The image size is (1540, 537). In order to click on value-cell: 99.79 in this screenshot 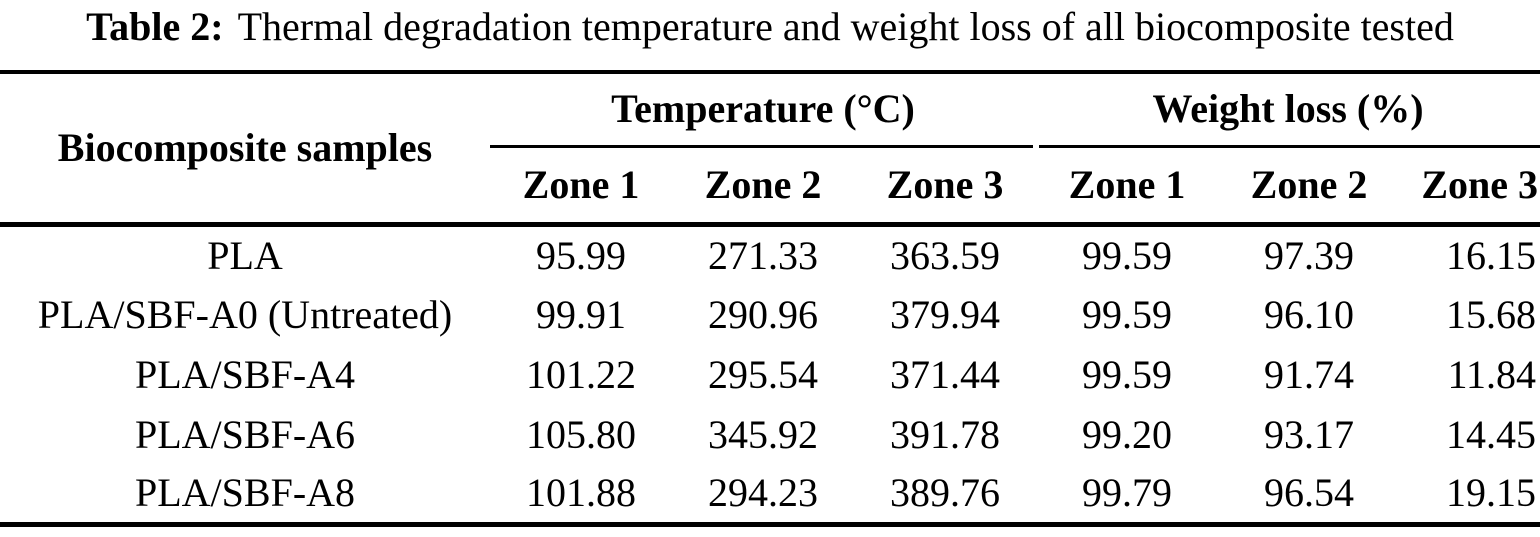, I will do `click(1127, 493)`.